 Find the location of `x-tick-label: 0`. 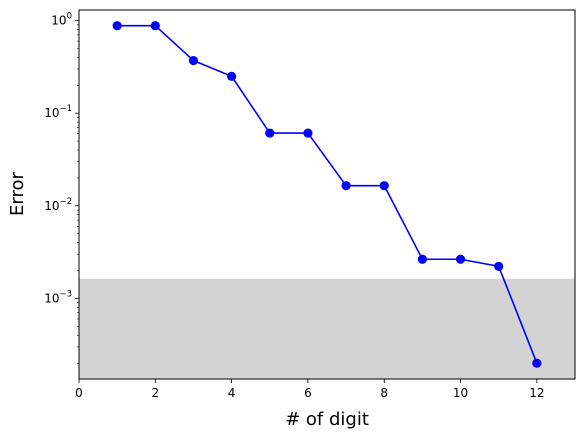

x-tick-label: 0 is located at coordinates (79, 393).